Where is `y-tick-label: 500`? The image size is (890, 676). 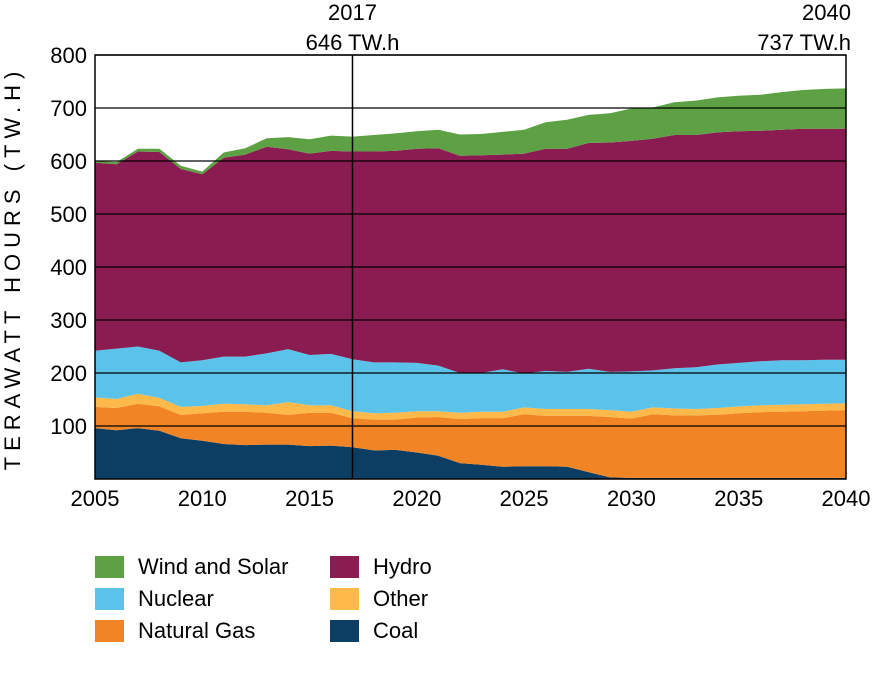
y-tick-label: 500 is located at coordinates (68, 214).